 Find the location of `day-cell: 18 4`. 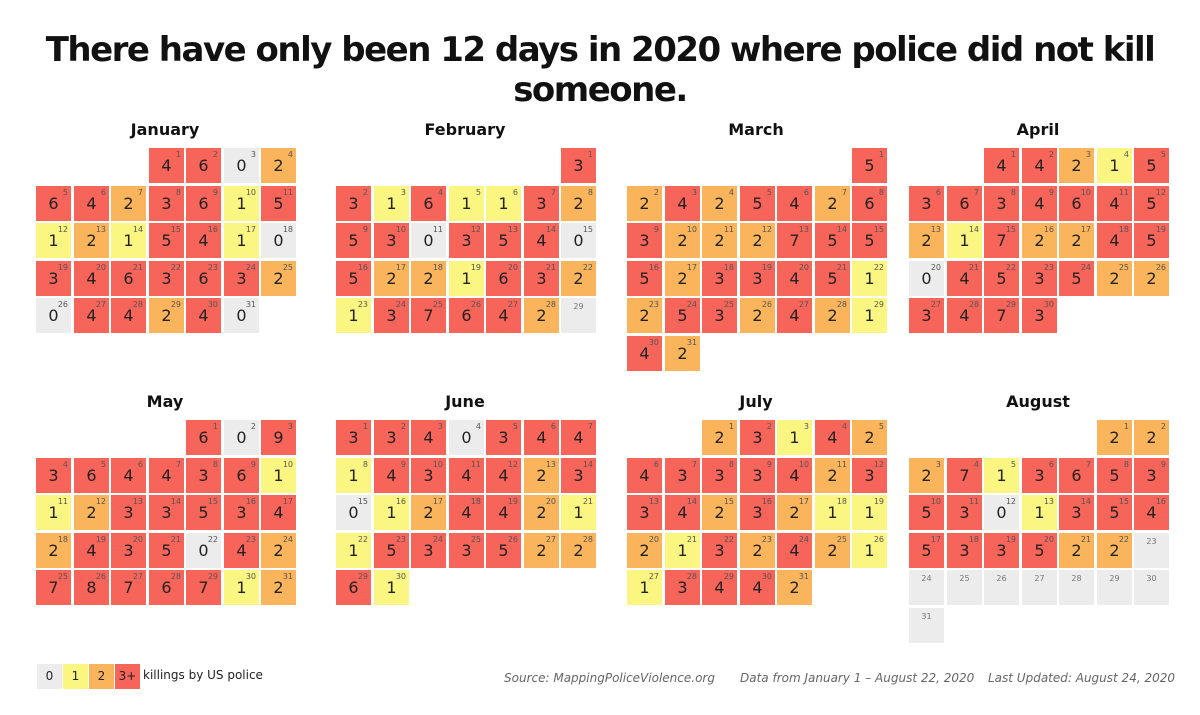

day-cell: 18 4 is located at coordinates (466, 512).